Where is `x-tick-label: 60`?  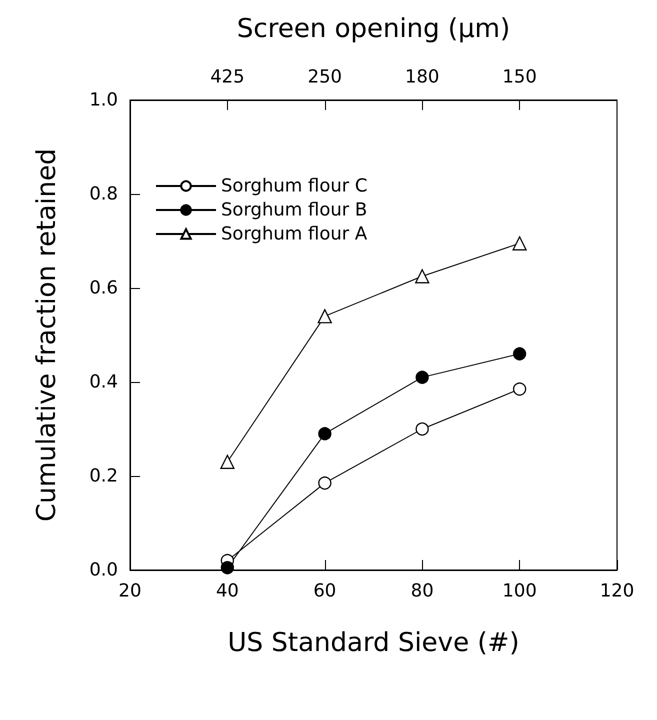
x-tick-label: 60 is located at coordinates (324, 591).